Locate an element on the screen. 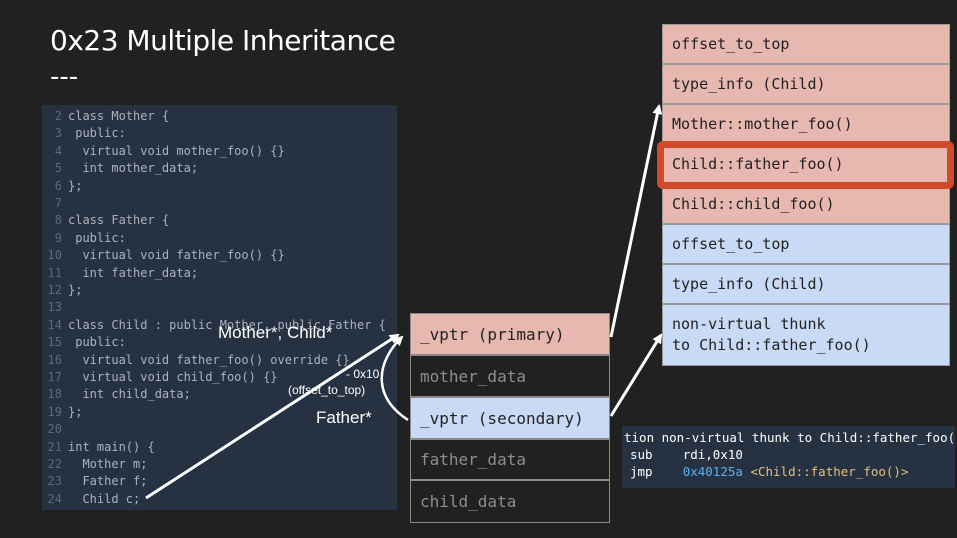 The image size is (957, 538). asm-line-1: sub rdi,0x10 is located at coordinates (686, 454).